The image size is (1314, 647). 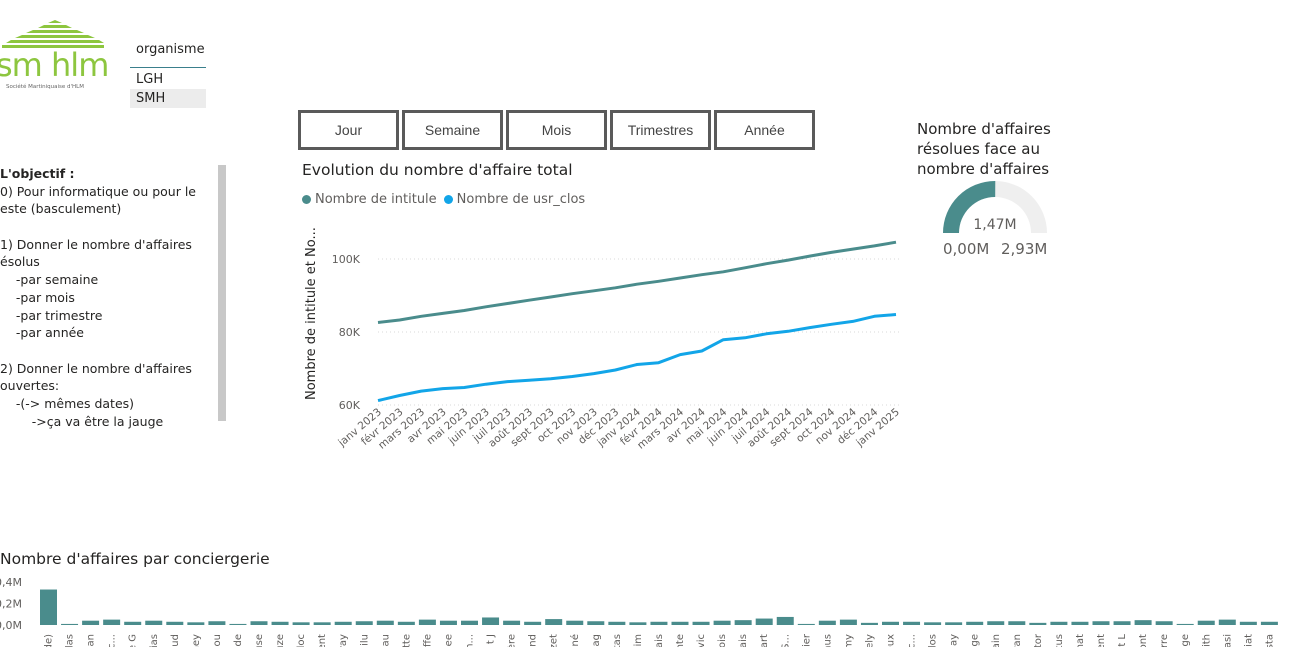 What do you see at coordinates (1038, 640) in the screenshot?
I see `bar-x-tick-label: tor` at bounding box center [1038, 640].